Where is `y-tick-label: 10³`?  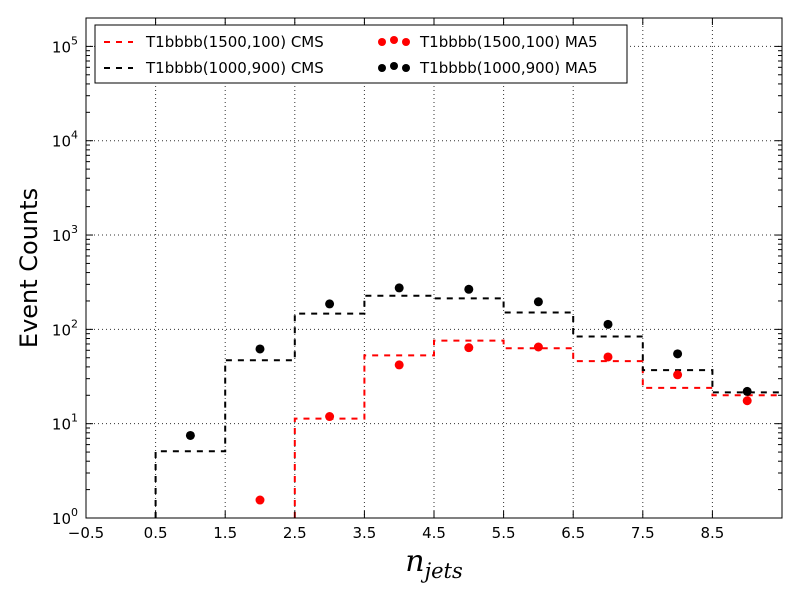
y-tick-label: 10³ is located at coordinates (65, 234).